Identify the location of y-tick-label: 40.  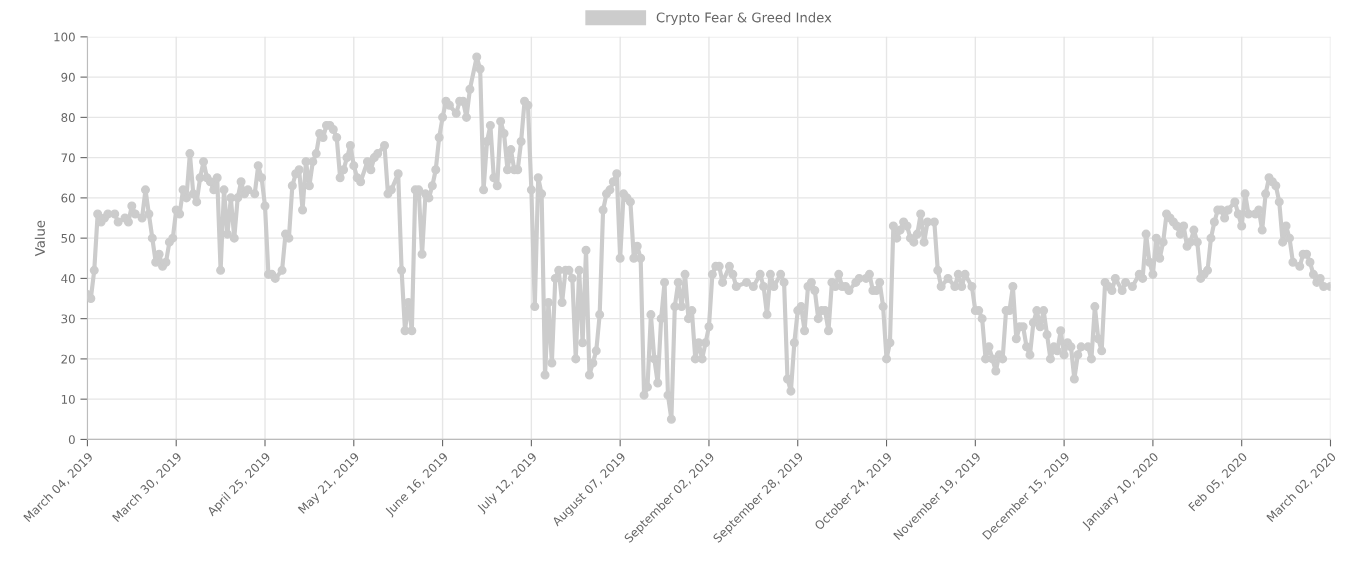
(68, 279).